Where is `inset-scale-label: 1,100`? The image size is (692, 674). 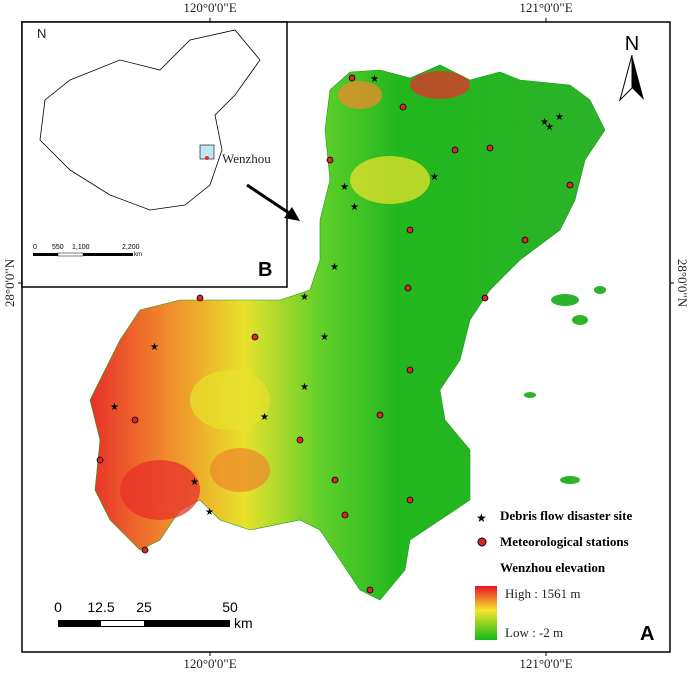 inset-scale-label: 1,100 is located at coordinates (81, 247).